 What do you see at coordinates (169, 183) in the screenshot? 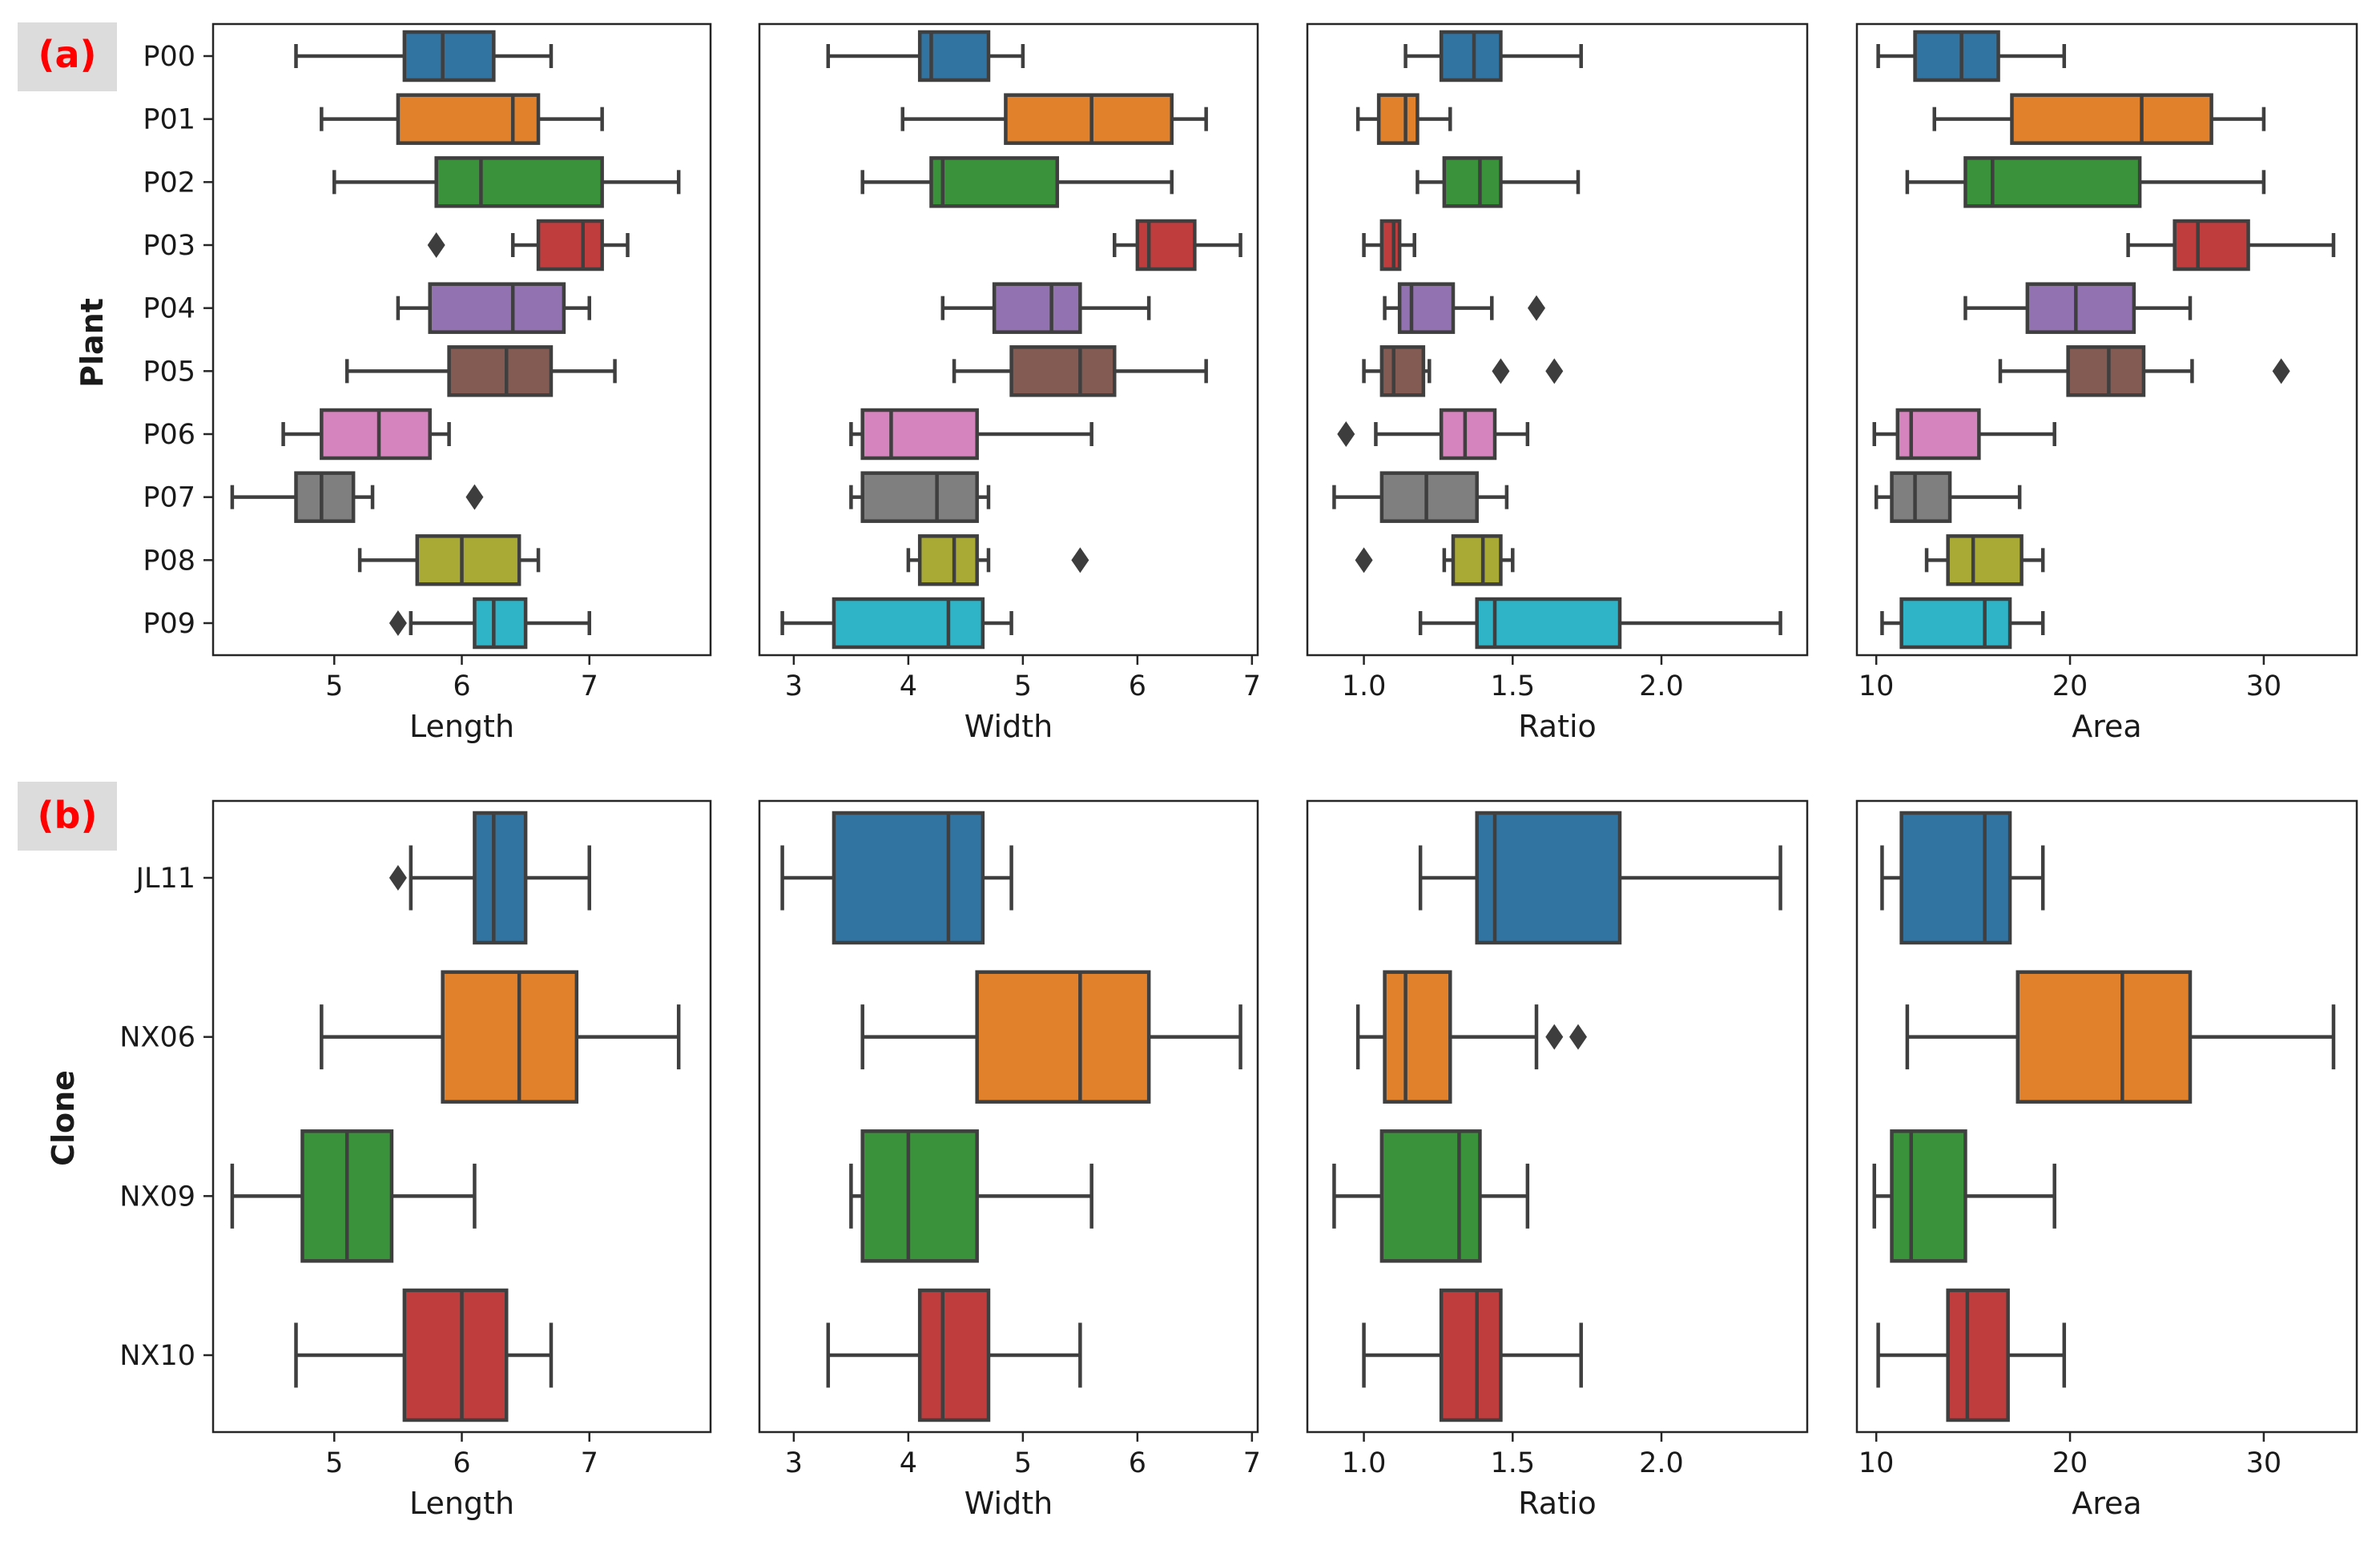
I see `category-label: P02` at bounding box center [169, 183].